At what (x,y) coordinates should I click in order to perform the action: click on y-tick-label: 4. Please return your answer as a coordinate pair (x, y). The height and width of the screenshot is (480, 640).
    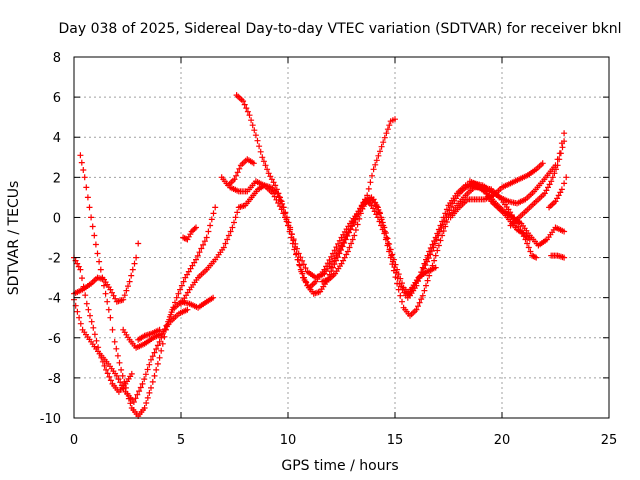
    Looking at the image, I should click on (57, 138).